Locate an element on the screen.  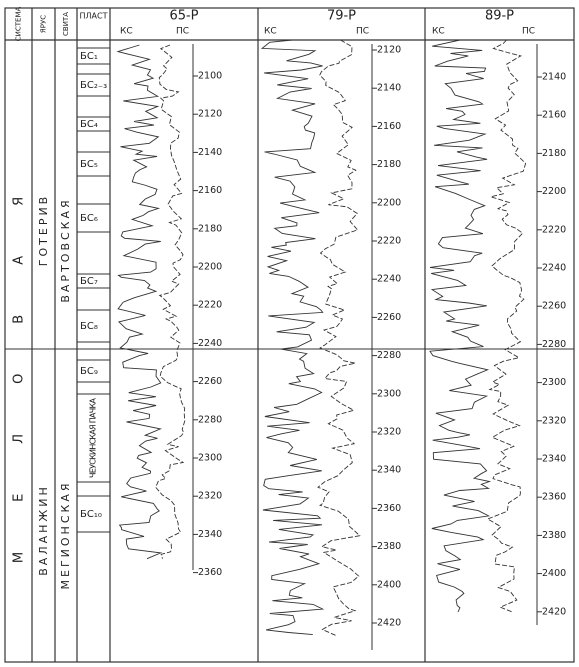
layer-label: БС₄ is located at coordinates (89, 124).